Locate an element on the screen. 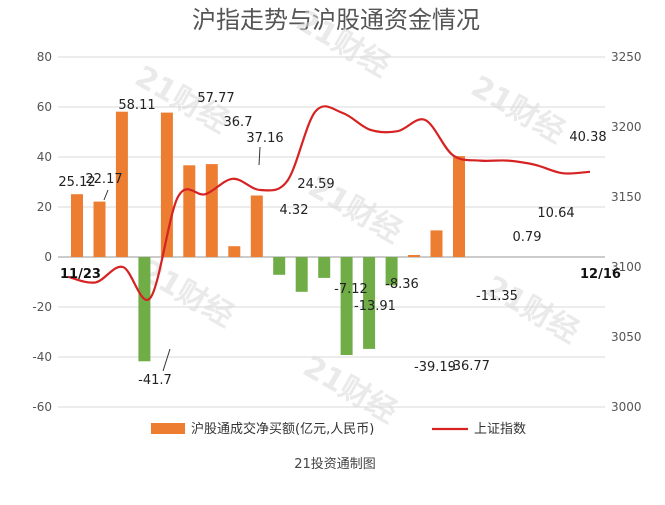 Image resolution: width=665 pixels, height=505 pixels. x-label-start: 11/23 is located at coordinates (80, 274).